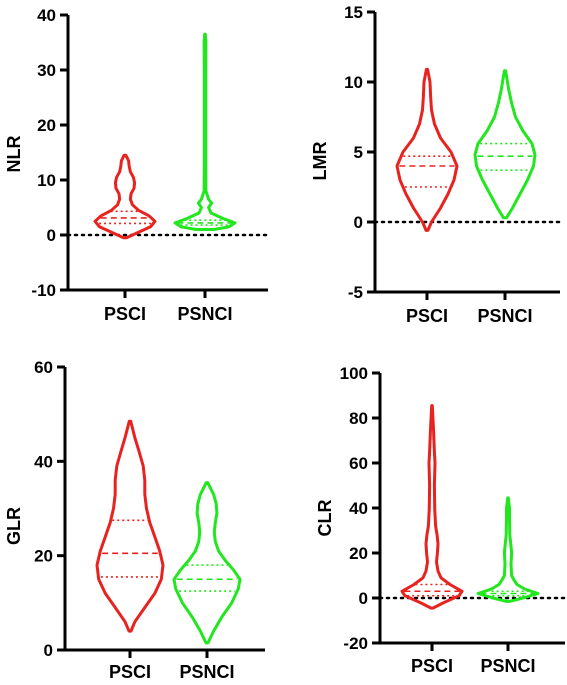 The width and height of the screenshot is (567, 685). What do you see at coordinates (355, 292) in the screenshot?
I see `y-tick-label: -5` at bounding box center [355, 292].